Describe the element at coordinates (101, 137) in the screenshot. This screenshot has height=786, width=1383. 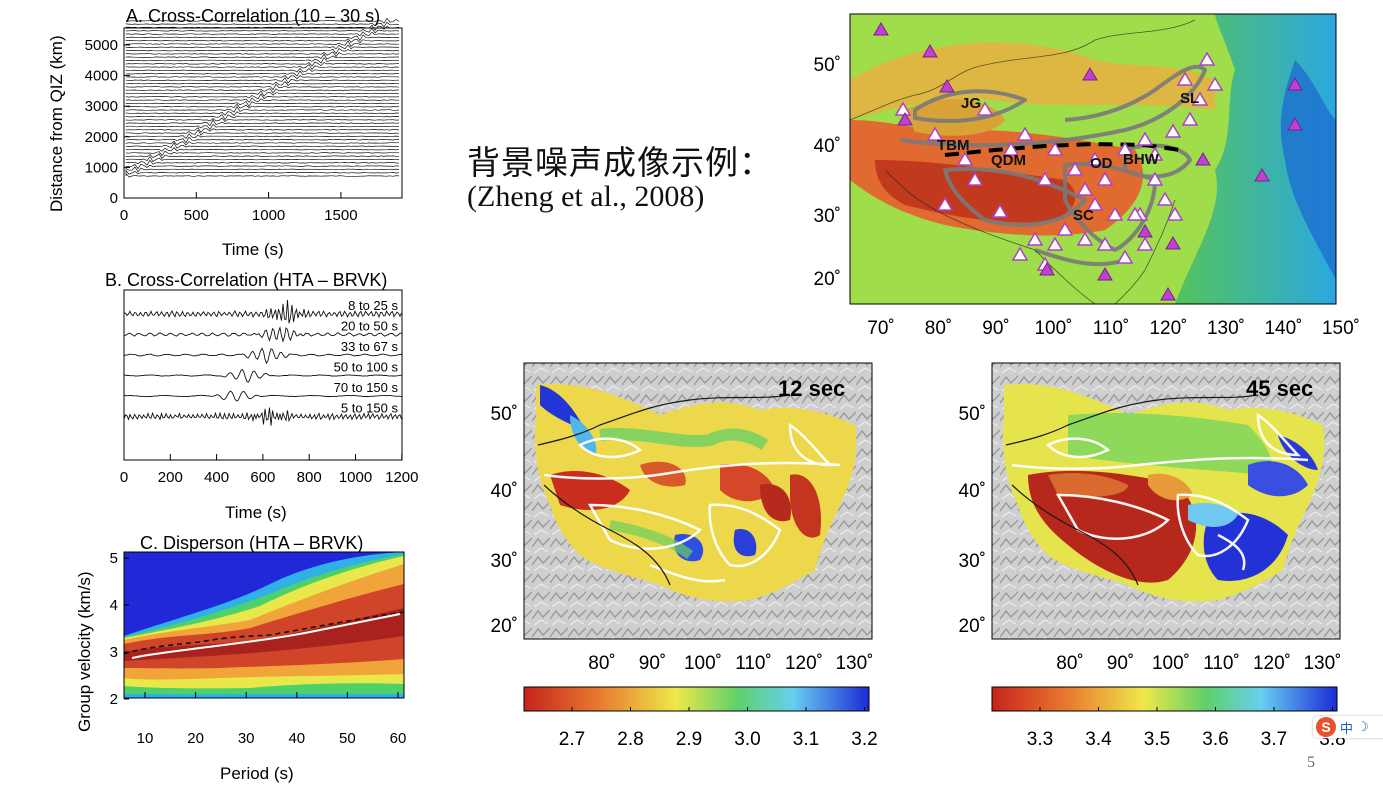
I see `ytick-label: 2000` at that location.